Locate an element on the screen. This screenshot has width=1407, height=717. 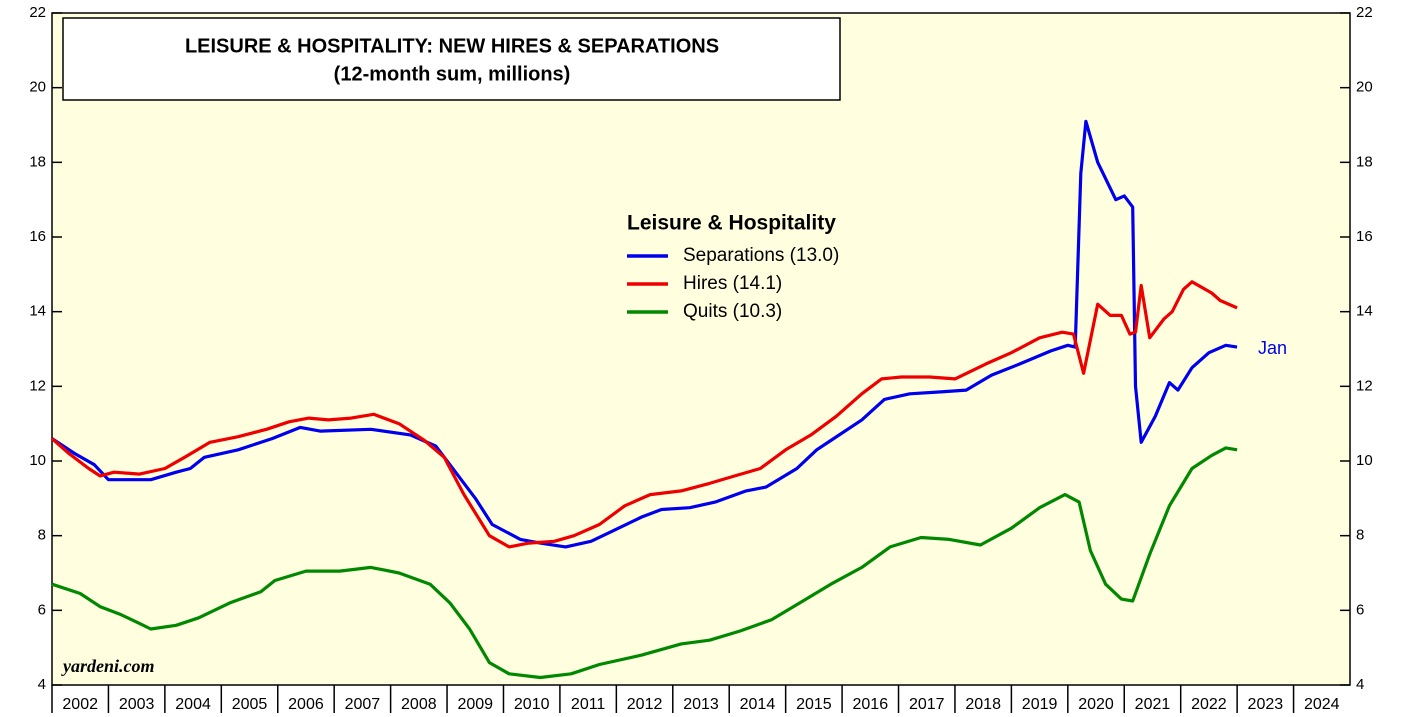
y-tick-label: 22 is located at coordinates (37, 12).